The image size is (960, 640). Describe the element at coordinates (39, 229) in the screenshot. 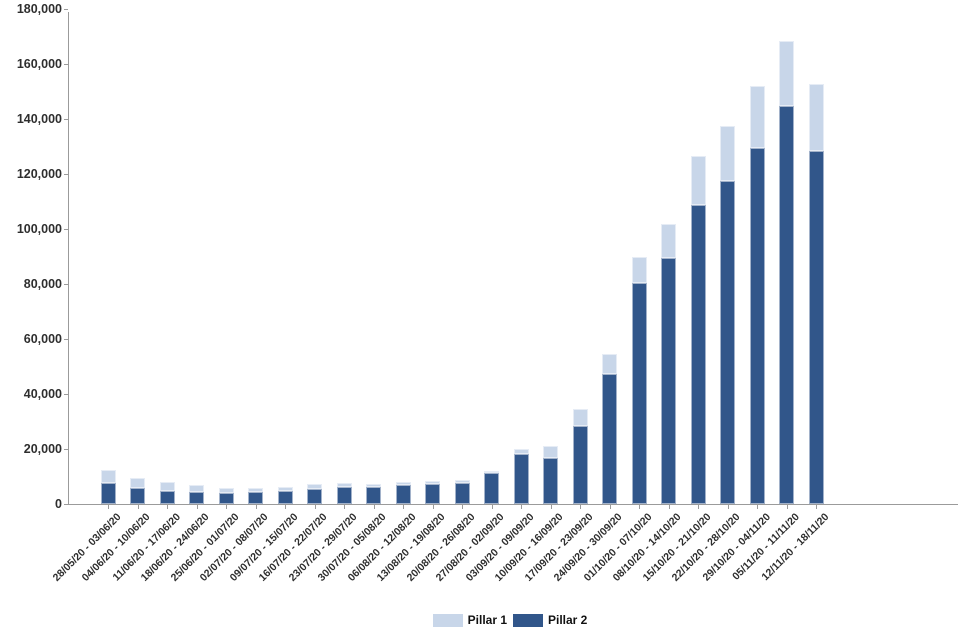

I see `y-tick-label: 100,000` at that location.